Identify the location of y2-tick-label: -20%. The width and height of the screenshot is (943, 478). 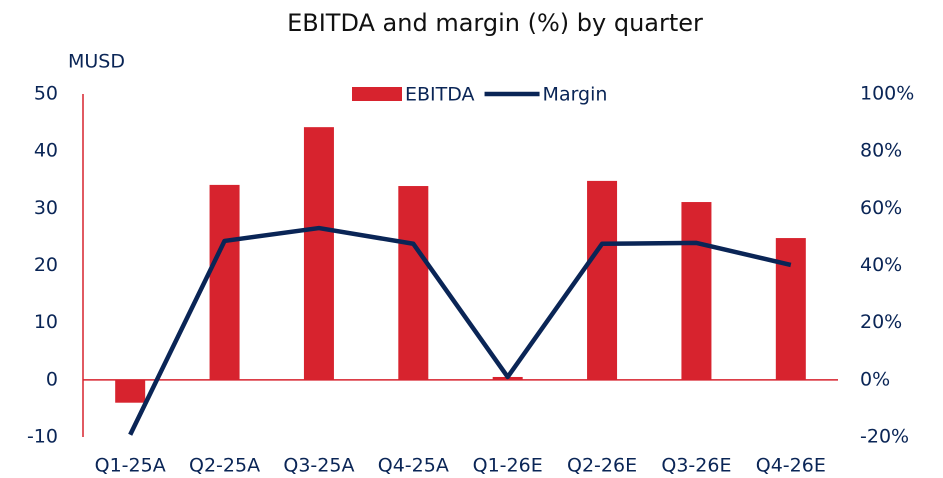
(884, 437).